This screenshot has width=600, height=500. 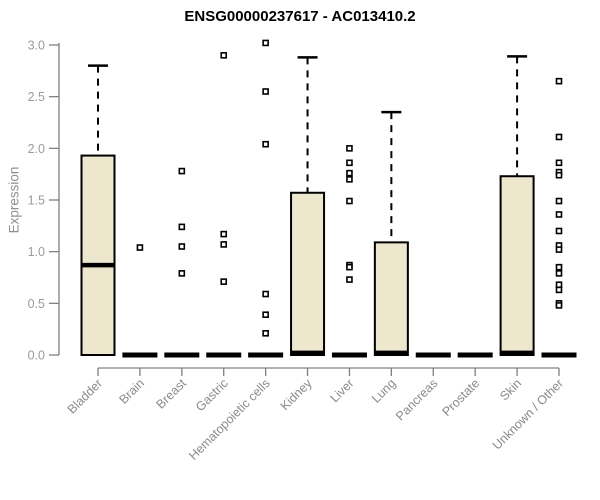 I want to click on flat-box-hematopoietic-cells, so click(x=266, y=355).